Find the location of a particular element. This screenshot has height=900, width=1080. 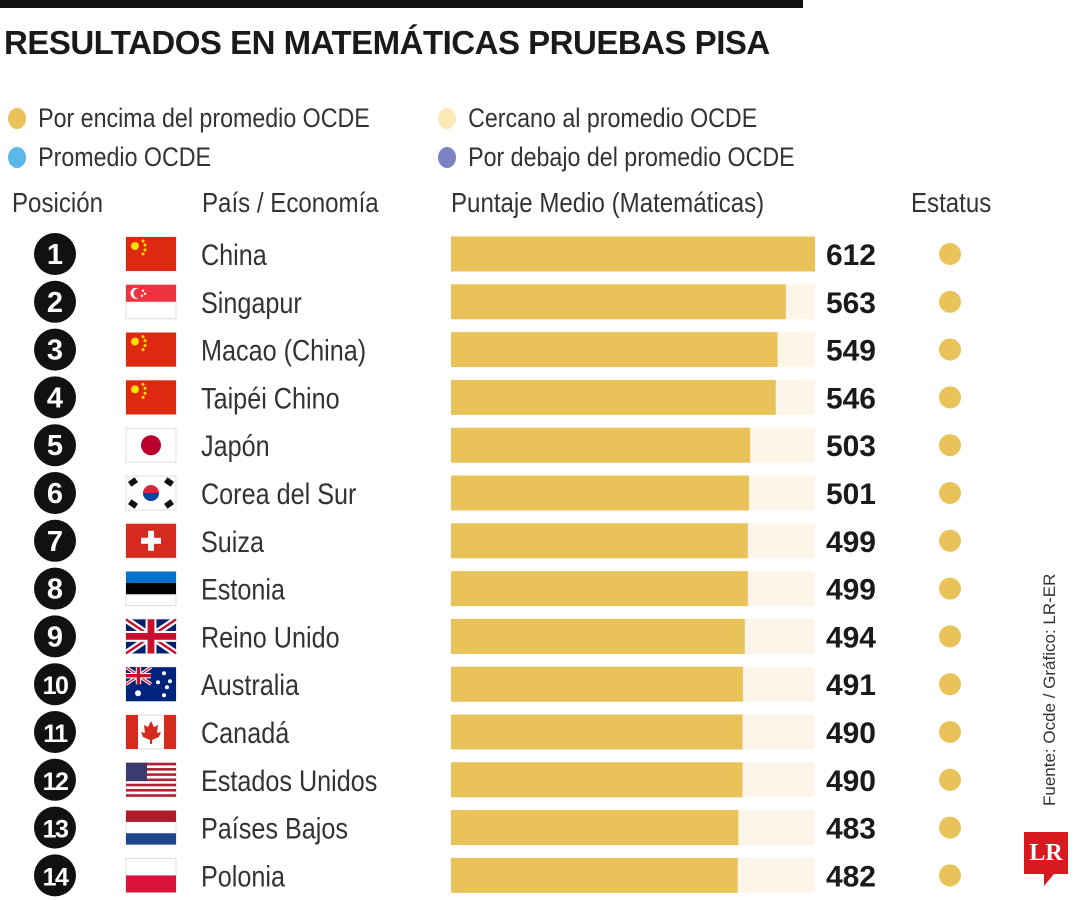

rank-number: 13 is located at coordinates (55, 830).